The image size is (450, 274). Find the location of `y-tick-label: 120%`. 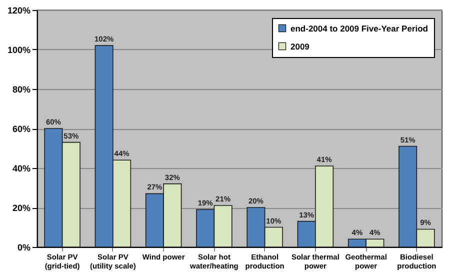

y-tick-label: 120% is located at coordinates (18, 11).